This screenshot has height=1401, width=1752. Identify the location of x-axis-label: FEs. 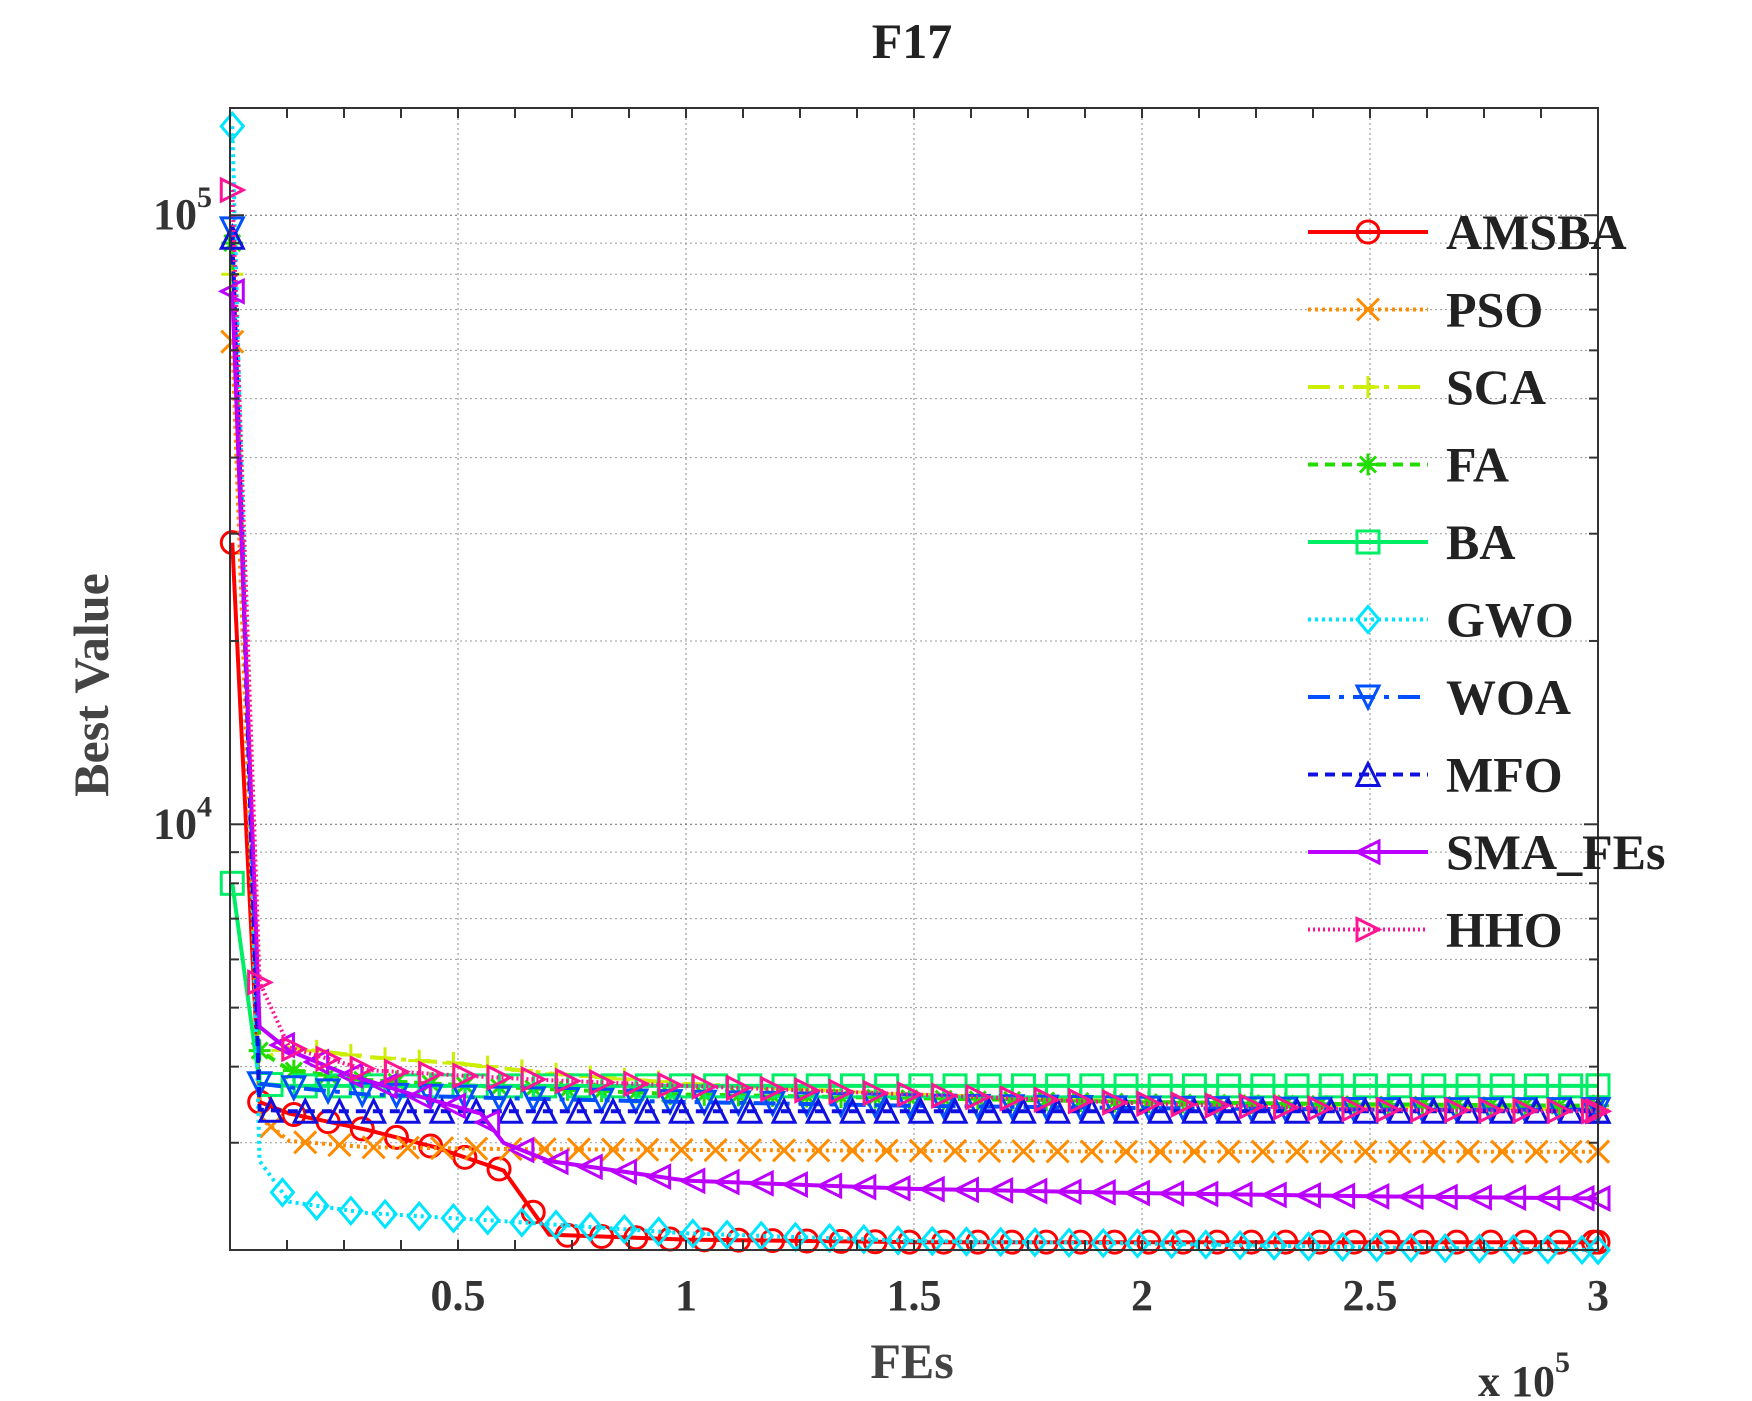
(911, 1361).